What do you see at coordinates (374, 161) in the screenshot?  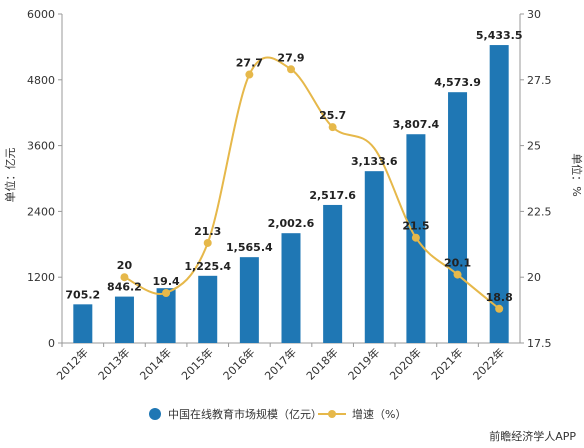 I see `bar-data-label: 3,133.6` at bounding box center [374, 161].